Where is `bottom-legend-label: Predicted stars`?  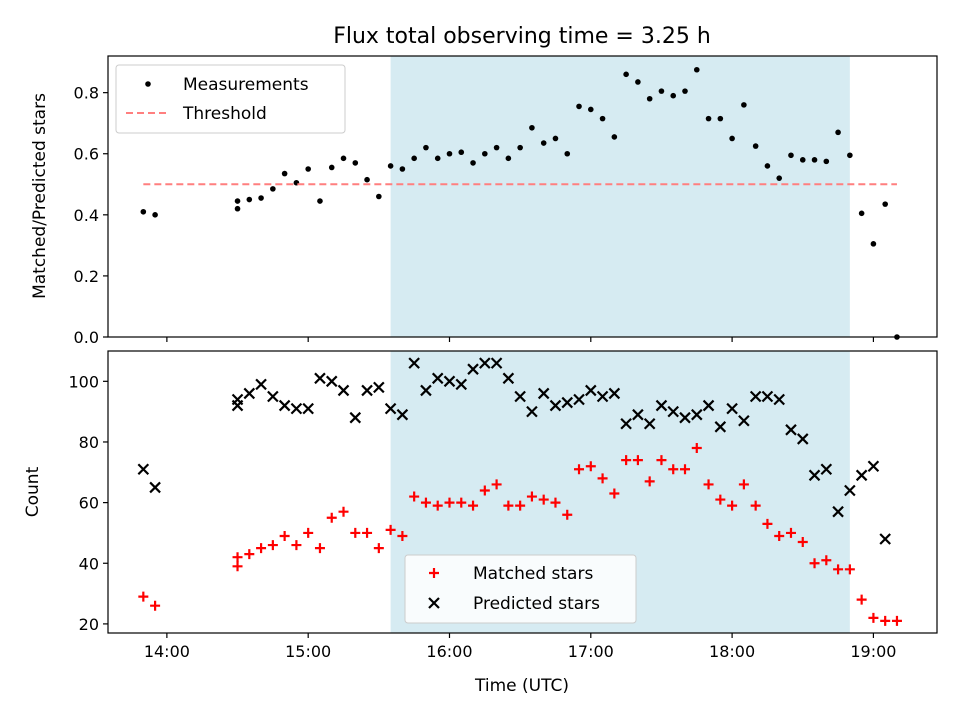 bottom-legend-label: Predicted stars is located at coordinates (536, 604).